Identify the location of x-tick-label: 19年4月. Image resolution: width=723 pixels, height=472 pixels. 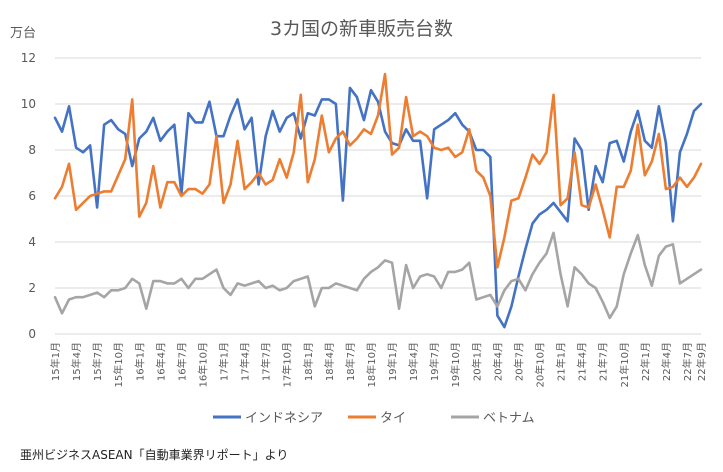
(413, 361).